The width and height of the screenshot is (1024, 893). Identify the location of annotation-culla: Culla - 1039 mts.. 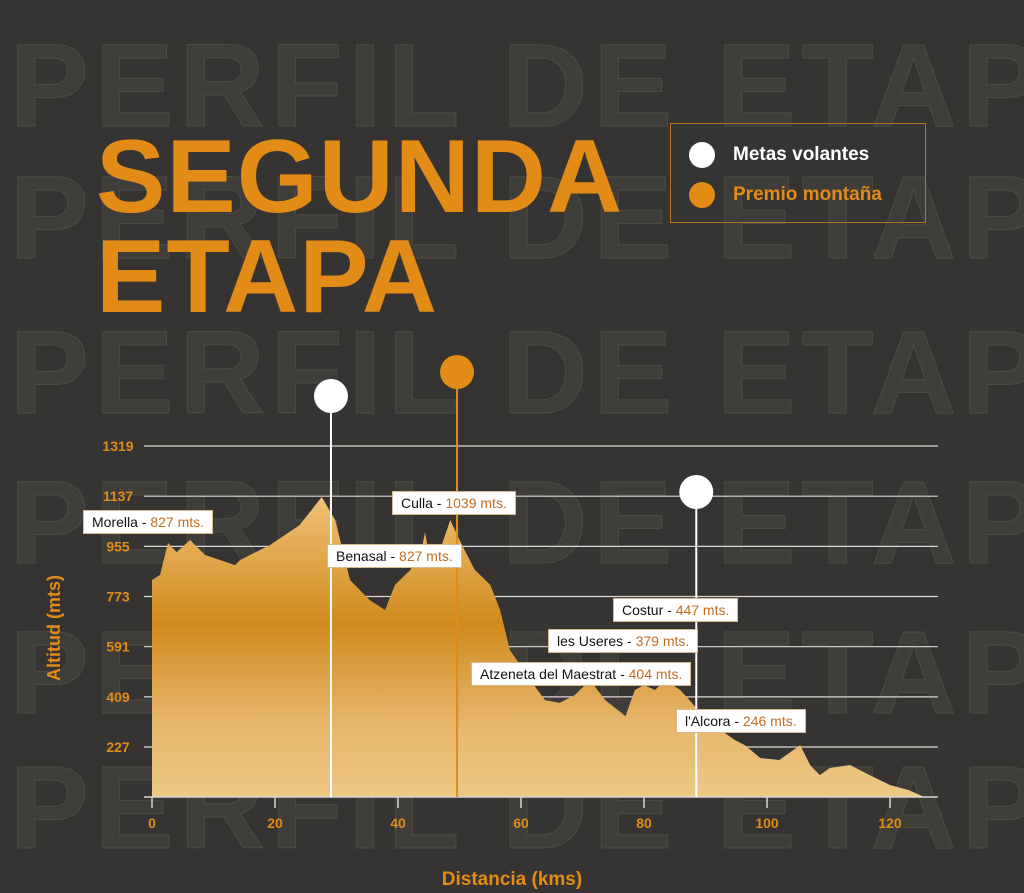
(454, 503).